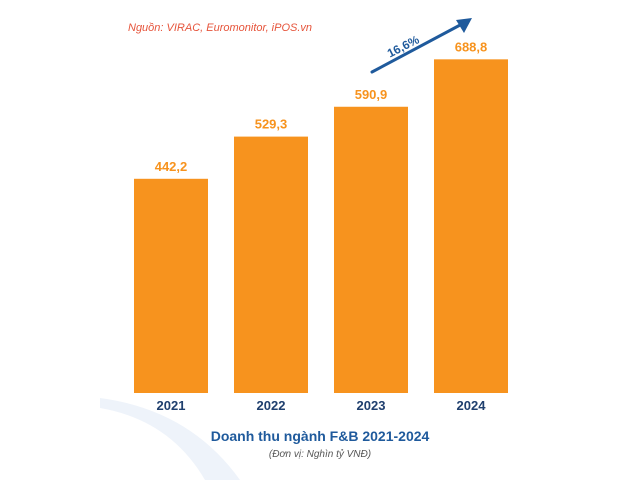  I want to click on value-label-2021: 442,2, so click(171, 166).